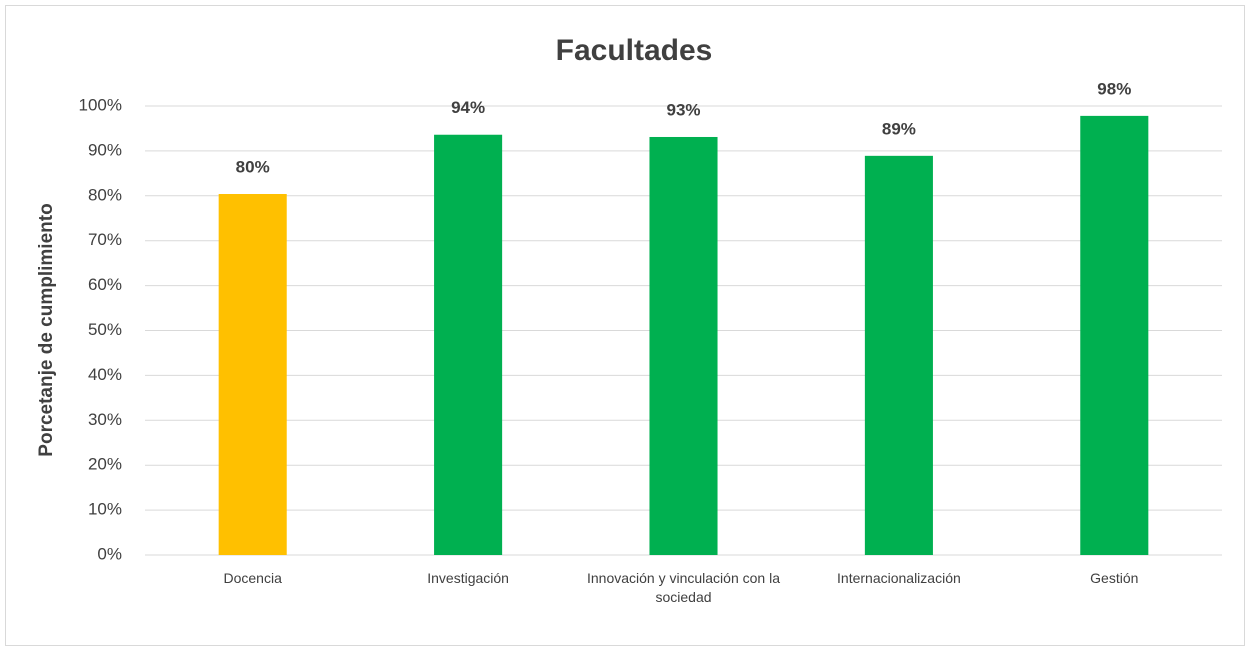  What do you see at coordinates (468, 578) in the screenshot?
I see `x-tick-label: Investigación` at bounding box center [468, 578].